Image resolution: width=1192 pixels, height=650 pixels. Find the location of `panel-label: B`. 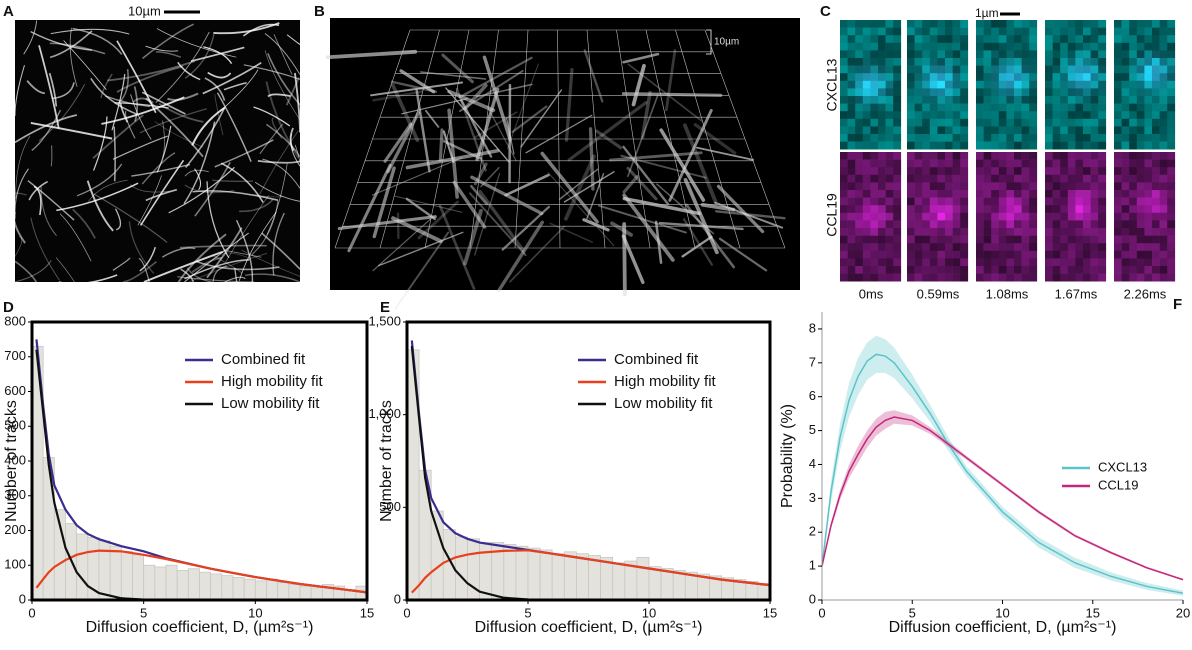

panel-label: B is located at coordinates (319, 11).